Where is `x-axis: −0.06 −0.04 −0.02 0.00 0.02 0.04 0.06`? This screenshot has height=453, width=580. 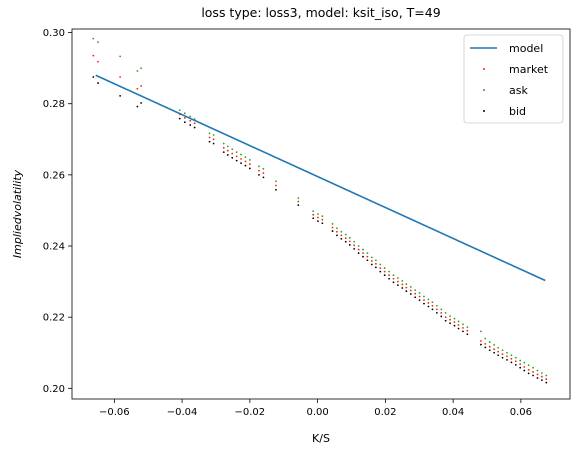 x-axis: −0.06 −0.04 −0.02 0.00 0.02 0.04 0.06 is located at coordinates (315, 408).